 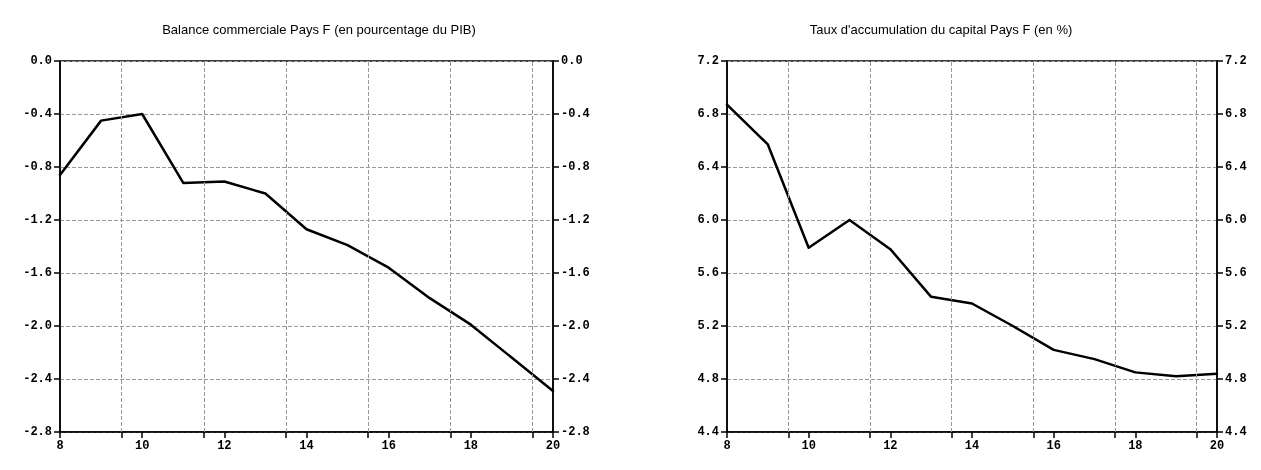 I want to click on y2-tick-label: -2.8, so click(x=575, y=432).